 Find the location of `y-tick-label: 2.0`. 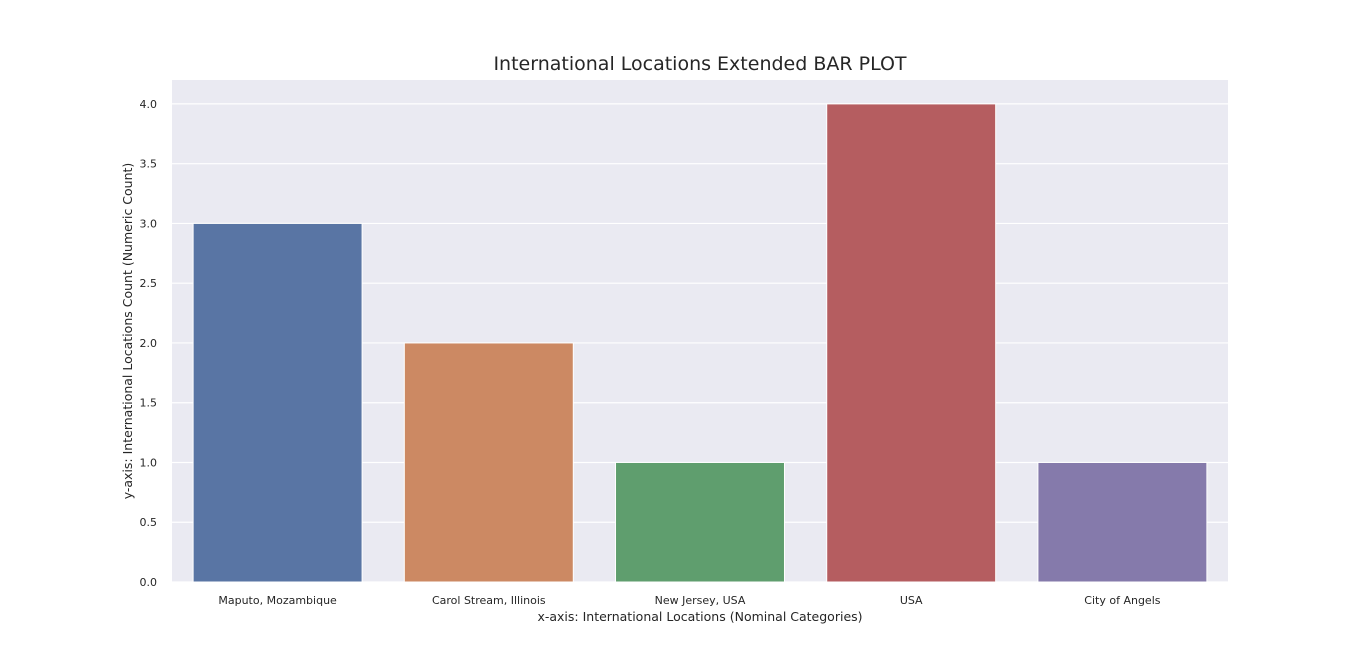

y-tick-label: 2.0 is located at coordinates (149, 343).